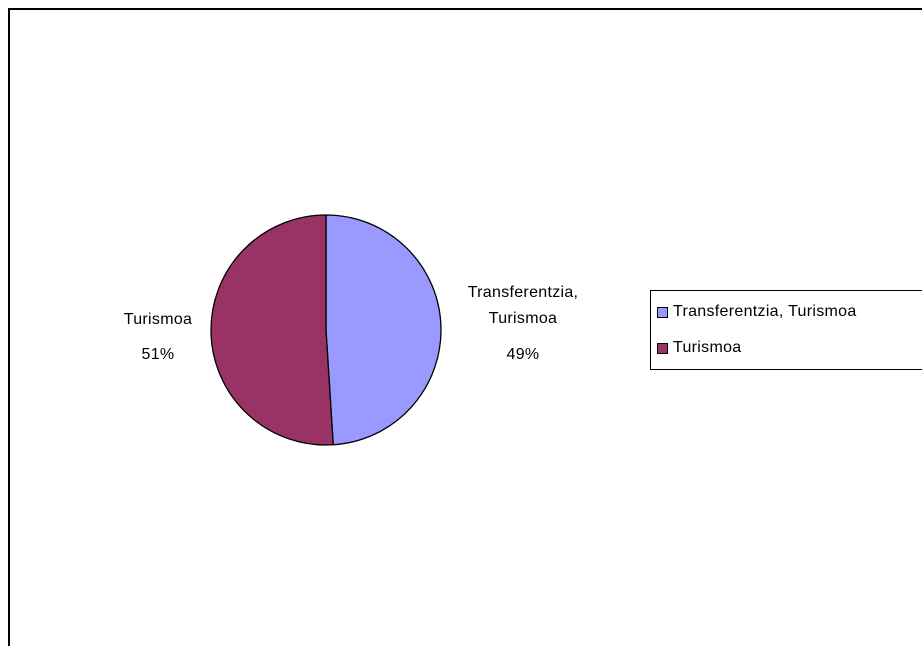 This screenshot has width=922, height=646. I want to click on legend: Transferentzia, Turismoa Turismoa, so click(786, 330).